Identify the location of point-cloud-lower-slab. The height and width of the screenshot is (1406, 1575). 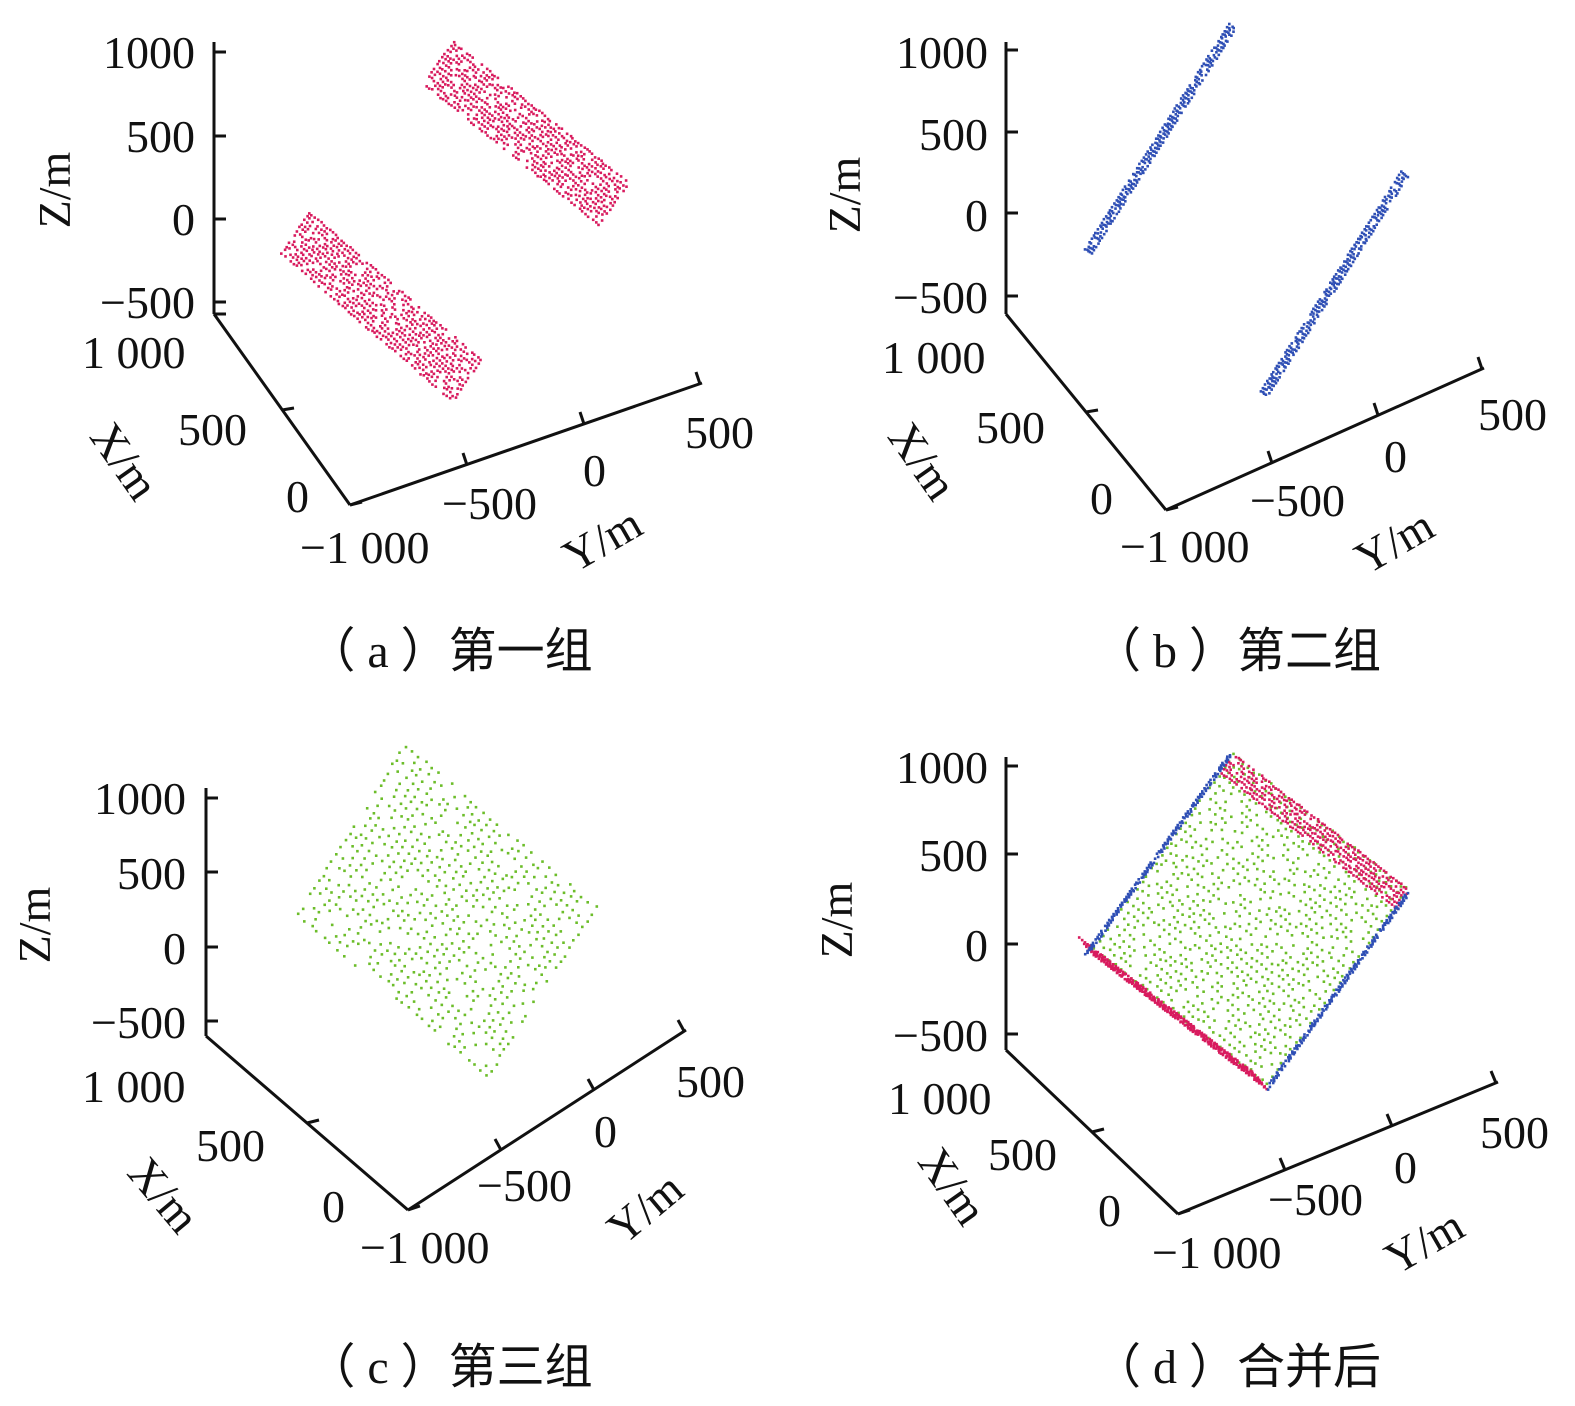
(381, 306).